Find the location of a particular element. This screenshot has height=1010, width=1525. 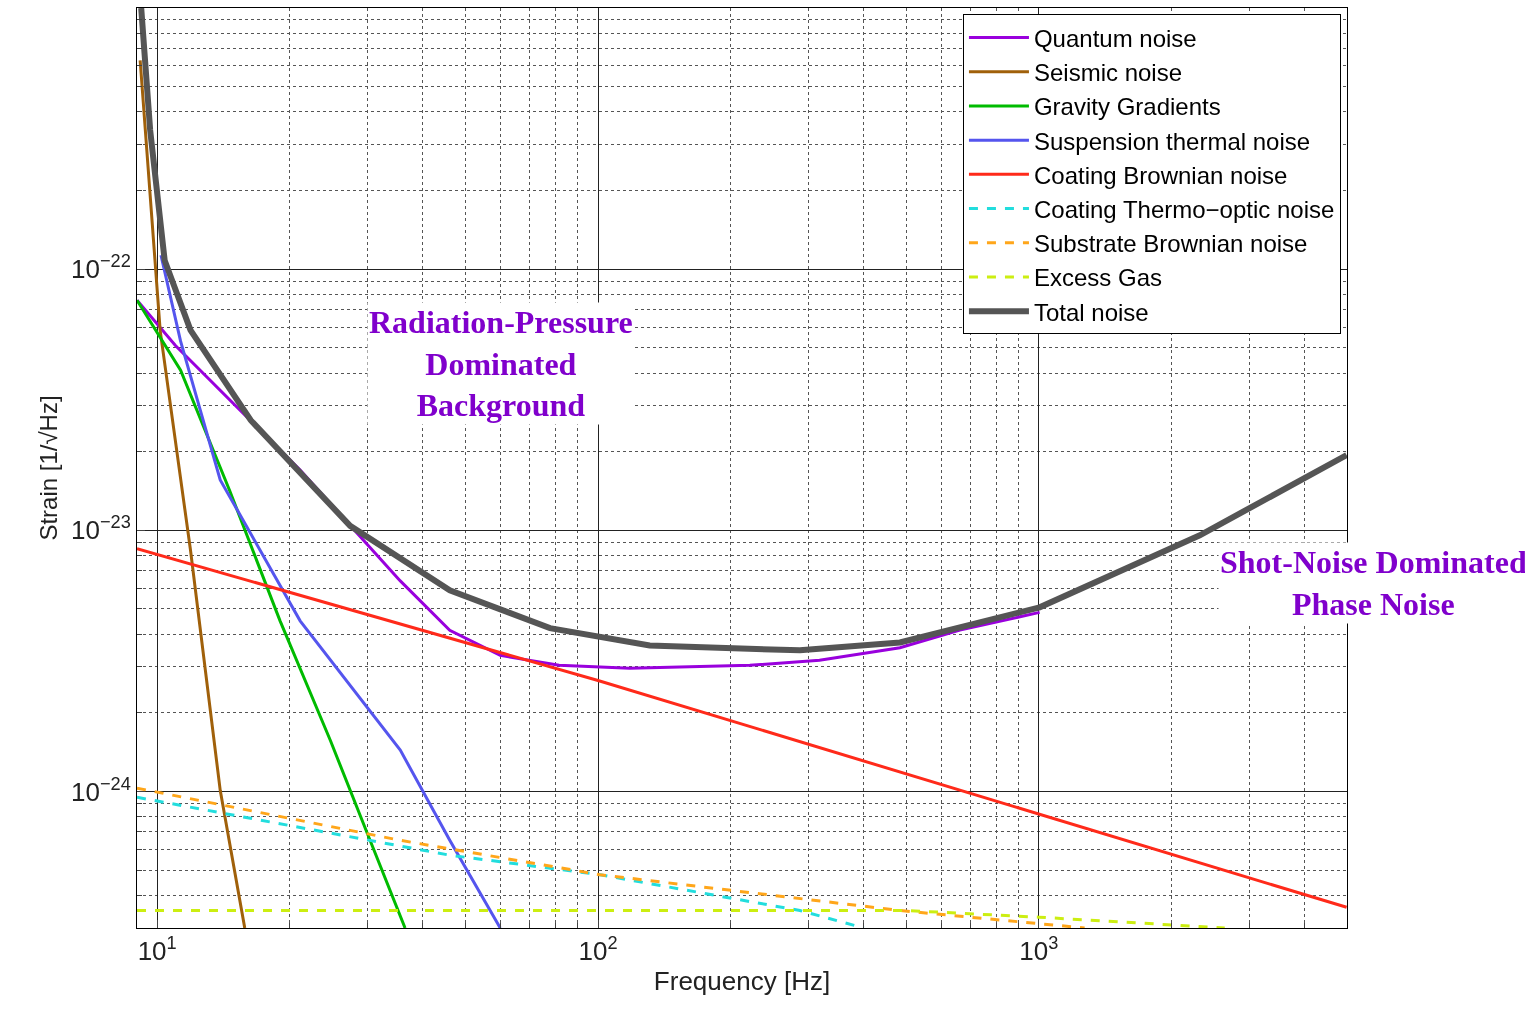

y-tick-label: 10$^{−24}$ is located at coordinates (101, 790).